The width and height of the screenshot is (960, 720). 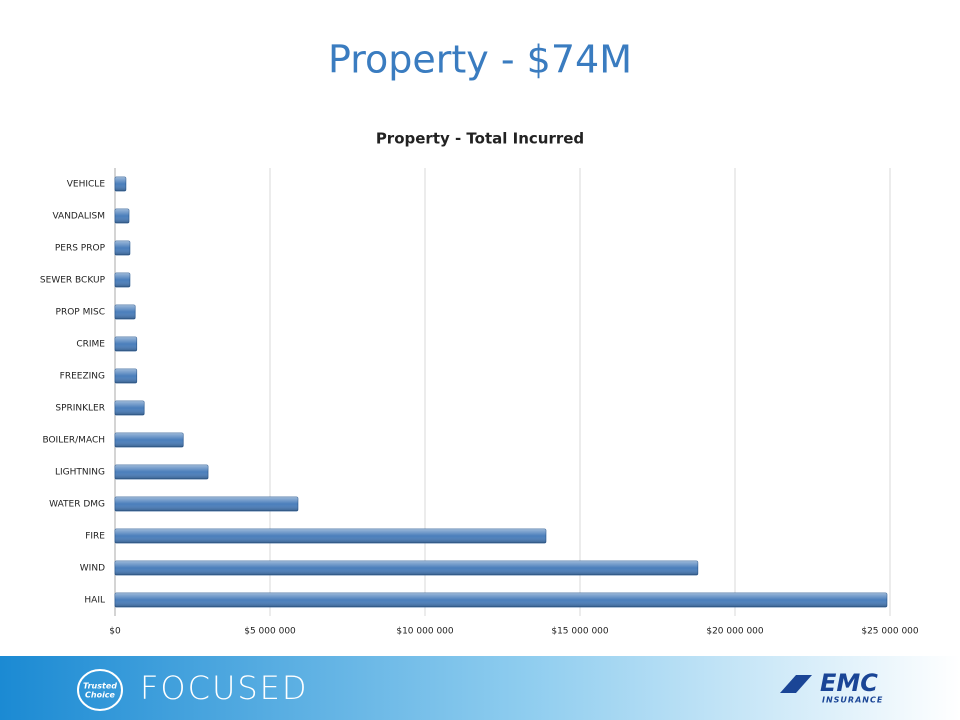 What do you see at coordinates (100, 695) in the screenshot?
I see `badge-text: Choice` at bounding box center [100, 695].